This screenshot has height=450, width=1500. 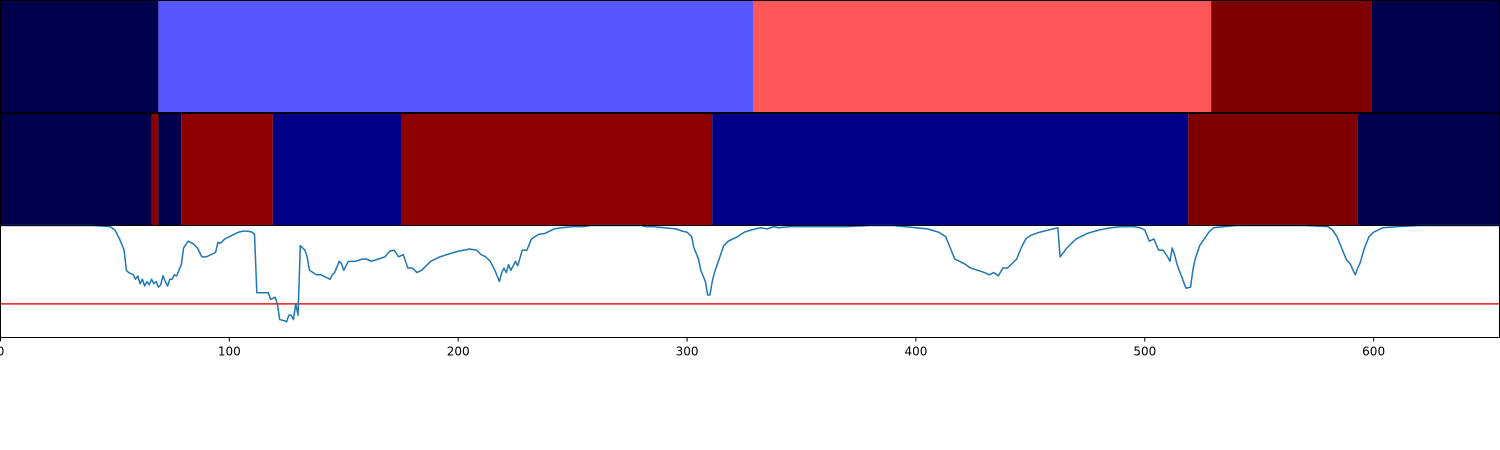 What do you see at coordinates (229, 352) in the screenshot?
I see `x-tick-label: 100` at bounding box center [229, 352].